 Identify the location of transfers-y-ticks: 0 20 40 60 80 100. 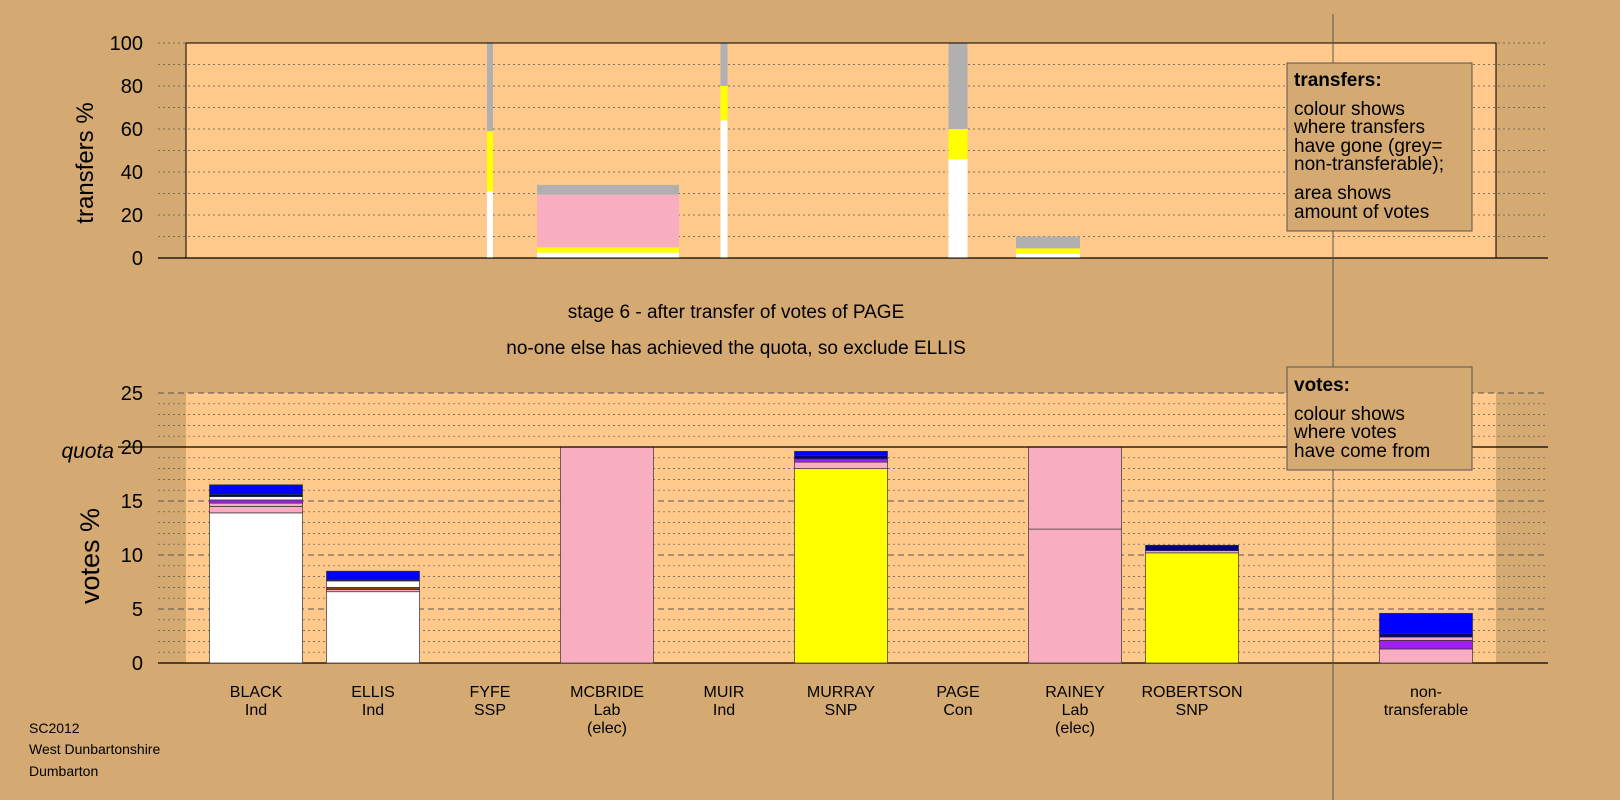
(126, 151).